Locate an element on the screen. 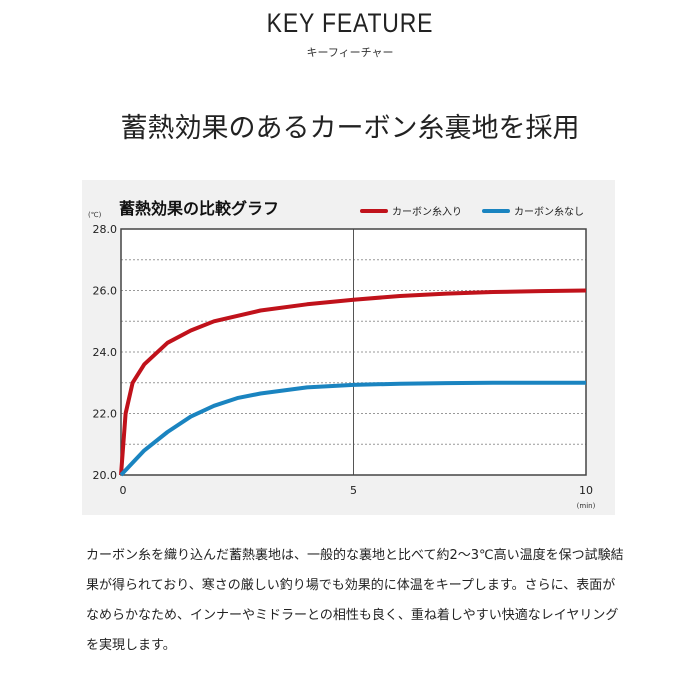  y-tick-label: 20.0 is located at coordinates (105, 475).